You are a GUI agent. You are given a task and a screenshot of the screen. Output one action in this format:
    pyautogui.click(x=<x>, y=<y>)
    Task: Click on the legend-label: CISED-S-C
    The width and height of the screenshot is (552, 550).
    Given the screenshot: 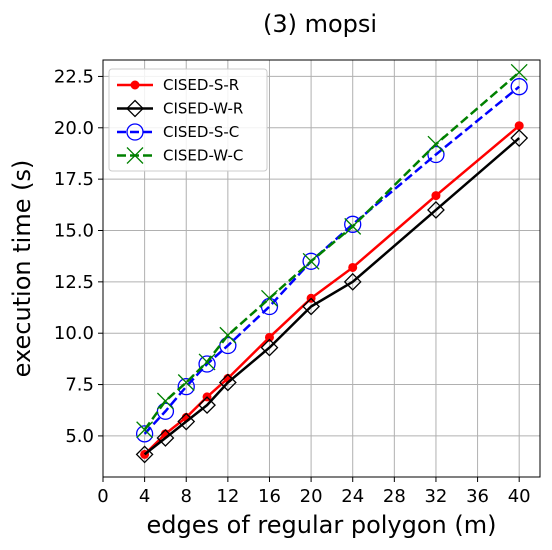 What is the action you would take?
    pyautogui.click(x=201, y=132)
    